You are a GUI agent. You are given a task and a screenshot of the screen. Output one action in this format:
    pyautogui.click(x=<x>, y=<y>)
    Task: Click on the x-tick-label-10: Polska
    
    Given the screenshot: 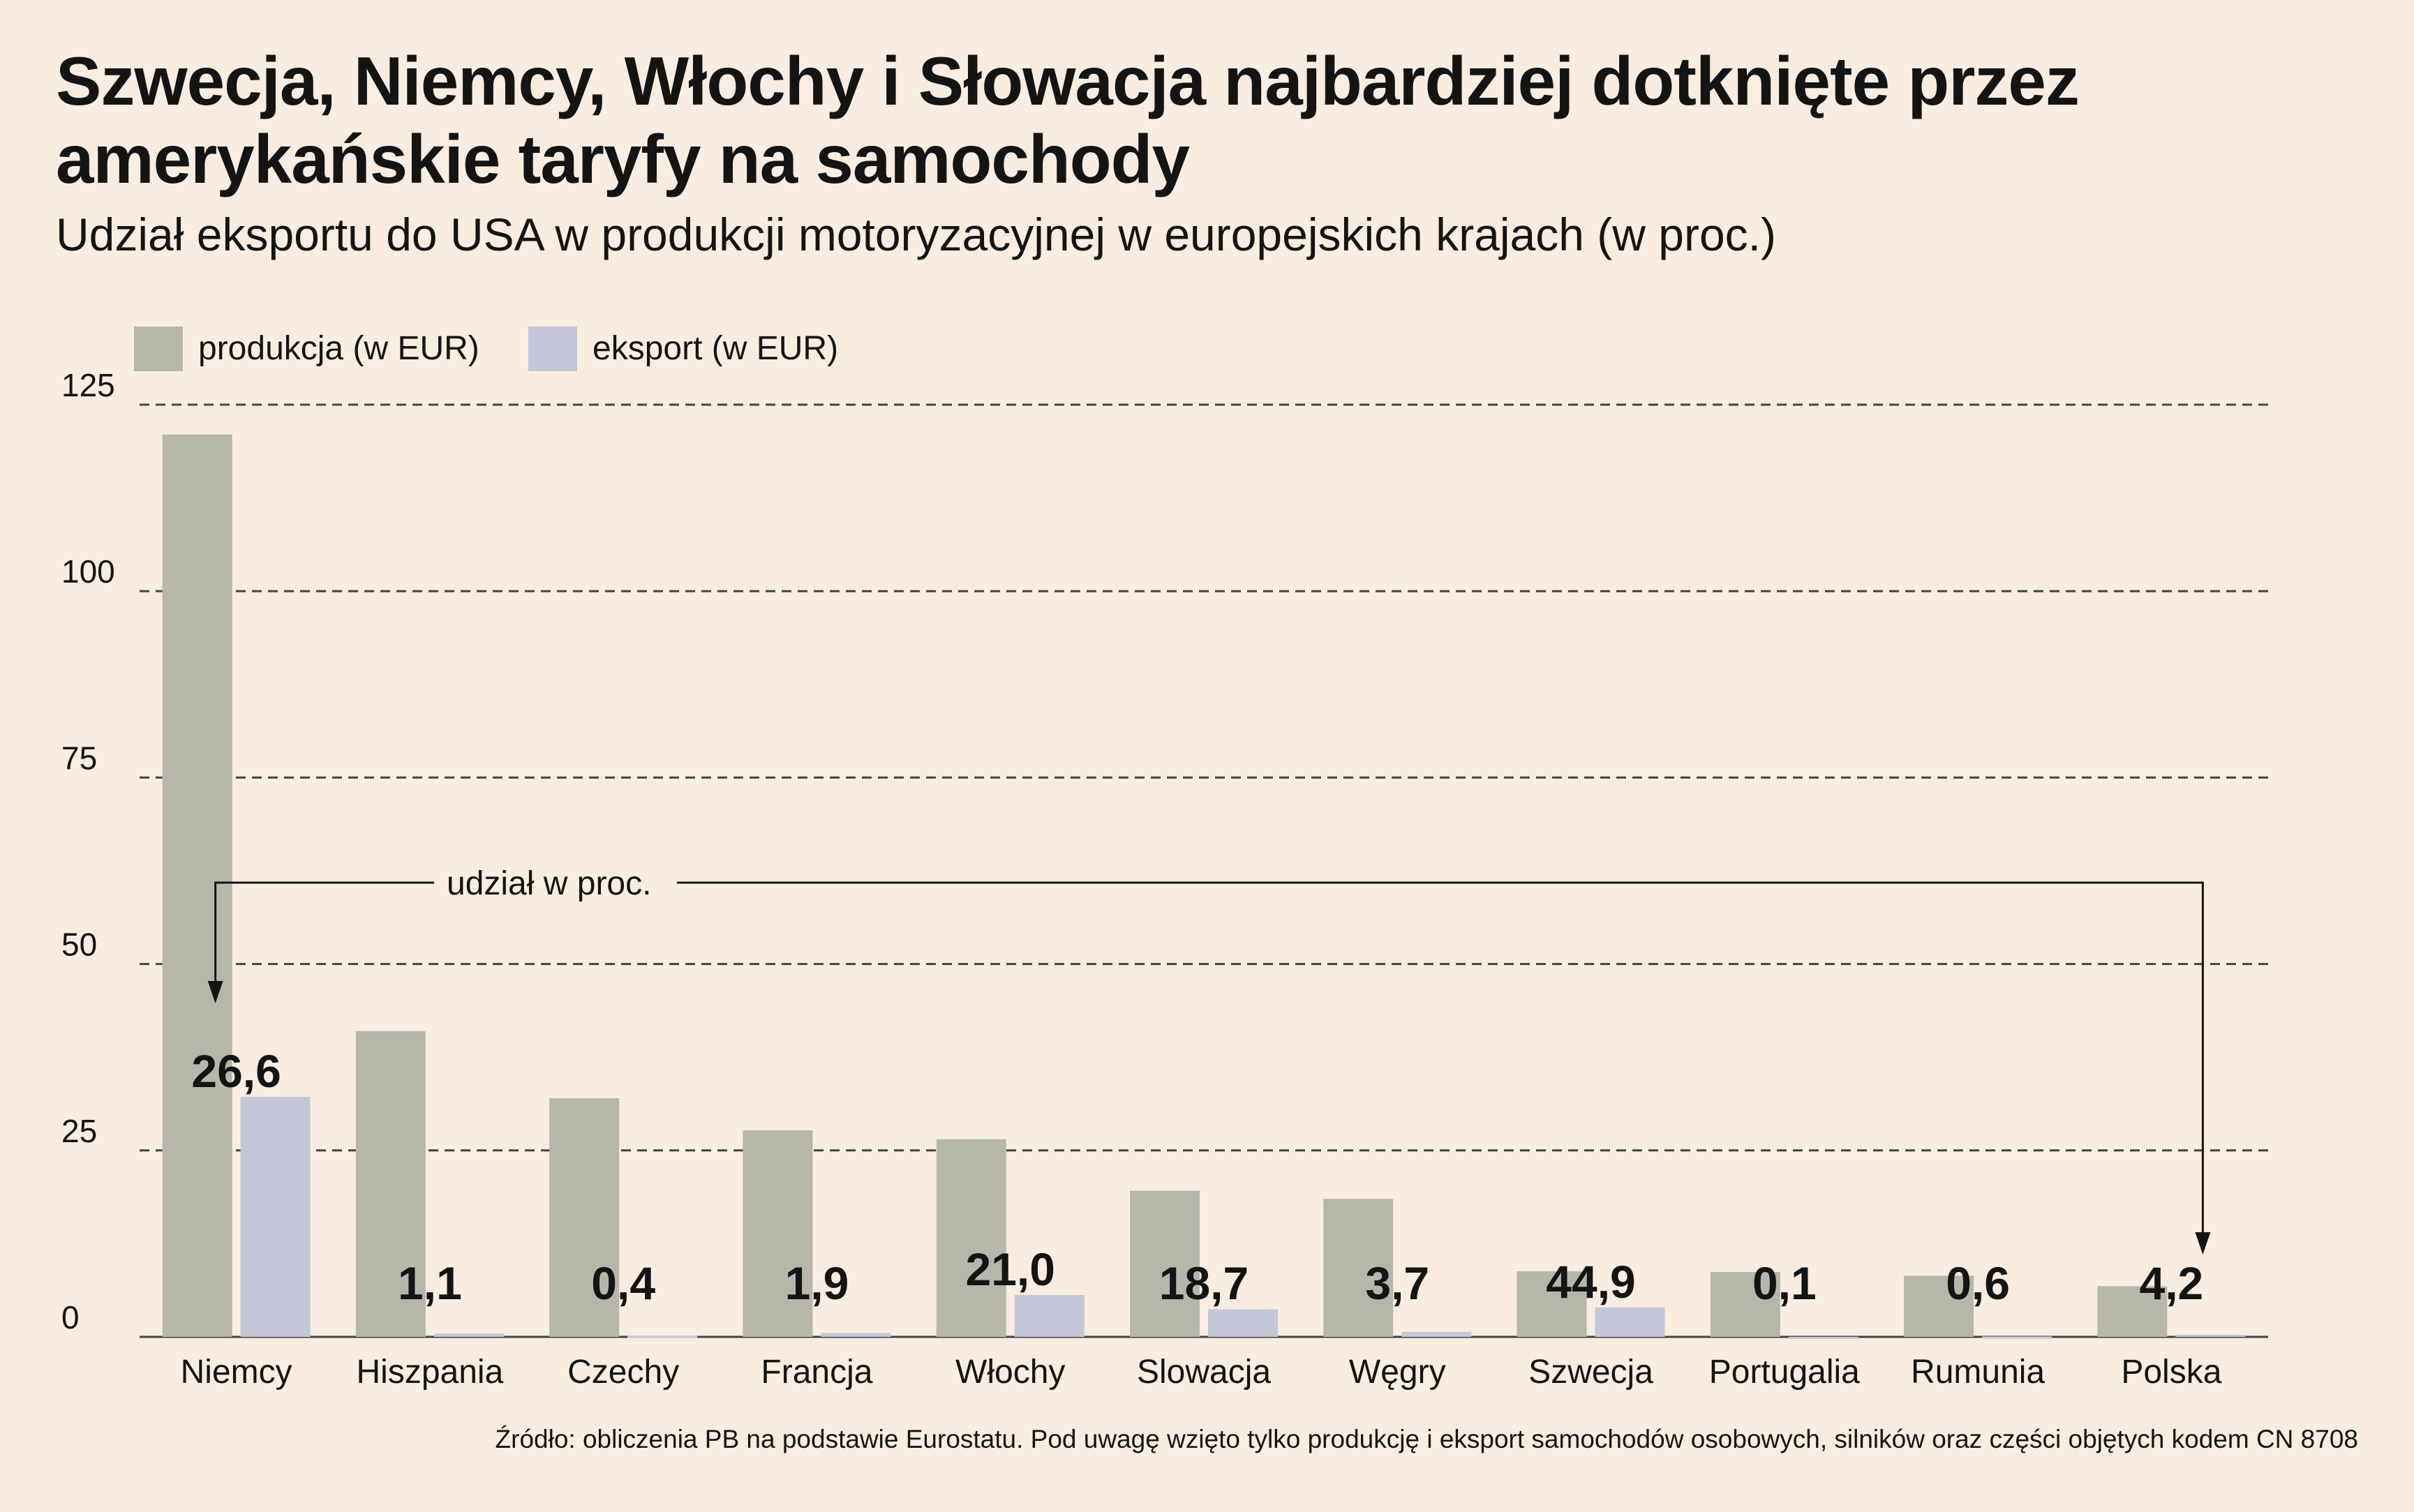 What is the action you would take?
    pyautogui.click(x=2171, y=1372)
    